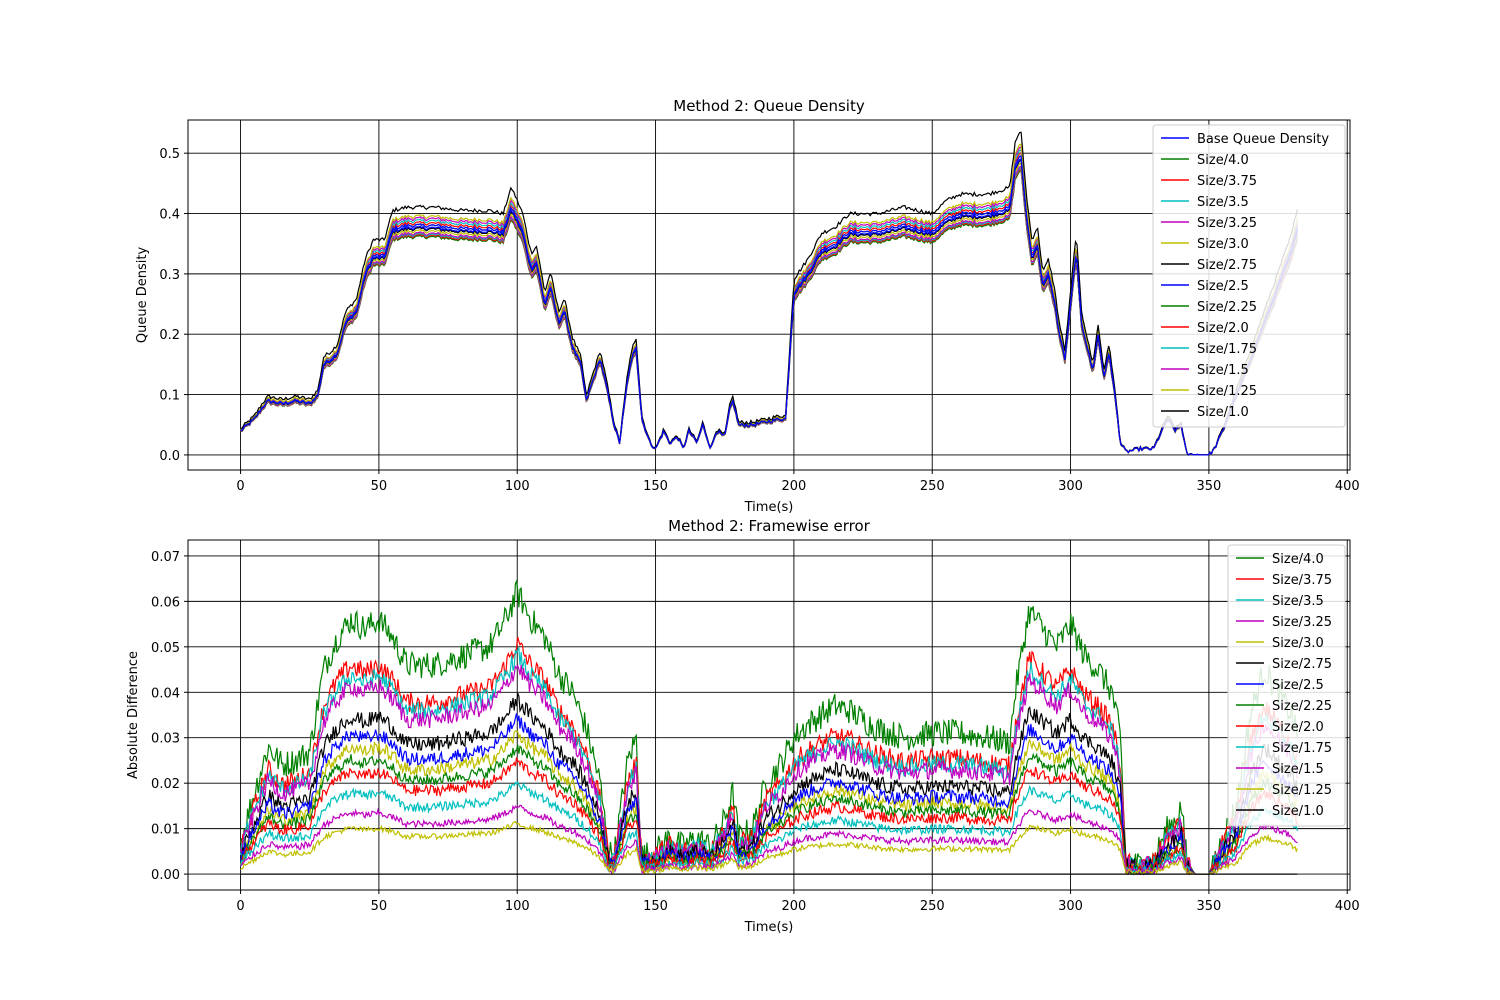  What do you see at coordinates (169, 215) in the screenshot?
I see `queue-density-ytick-label: 0.4` at bounding box center [169, 215].